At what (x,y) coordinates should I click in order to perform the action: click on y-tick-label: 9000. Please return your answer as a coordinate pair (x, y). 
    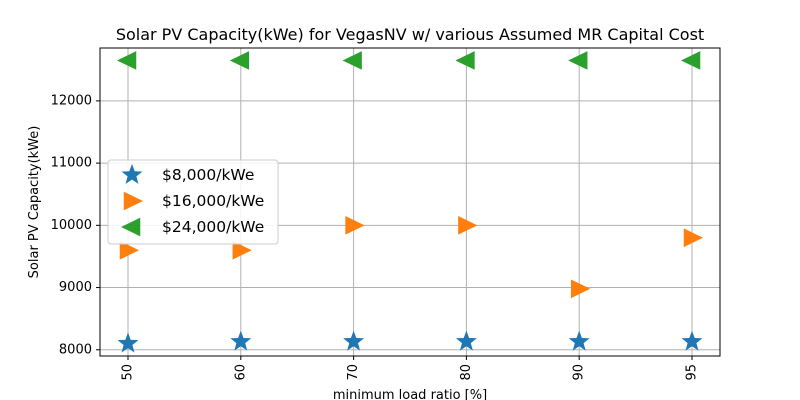
    Looking at the image, I should click on (75, 287).